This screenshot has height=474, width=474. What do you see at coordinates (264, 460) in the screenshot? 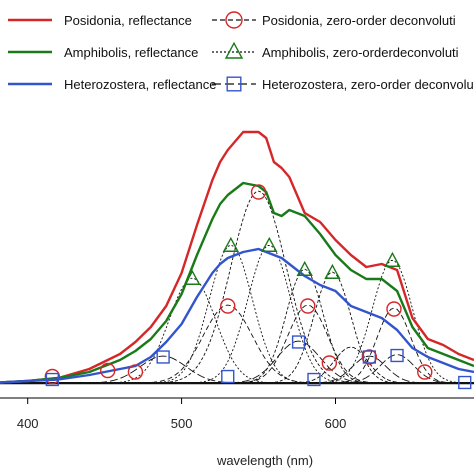
I see `x-axis-label: wavelength (nm)` at bounding box center [264, 460].